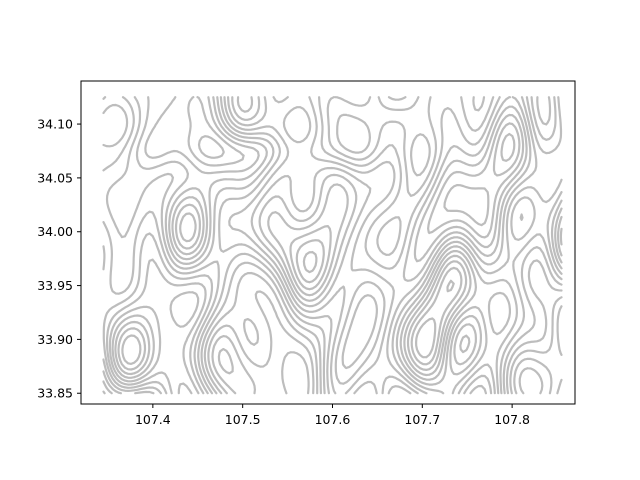  What do you see at coordinates (333, 419) in the screenshot?
I see `x-tick-label: 107.6` at bounding box center [333, 419].